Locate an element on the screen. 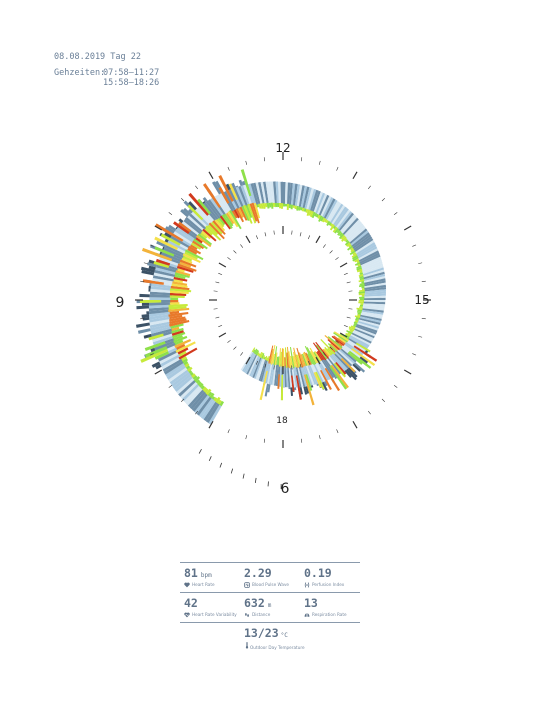 This screenshot has width=540, height=720. clock-label-6: 6 is located at coordinates (285, 489).